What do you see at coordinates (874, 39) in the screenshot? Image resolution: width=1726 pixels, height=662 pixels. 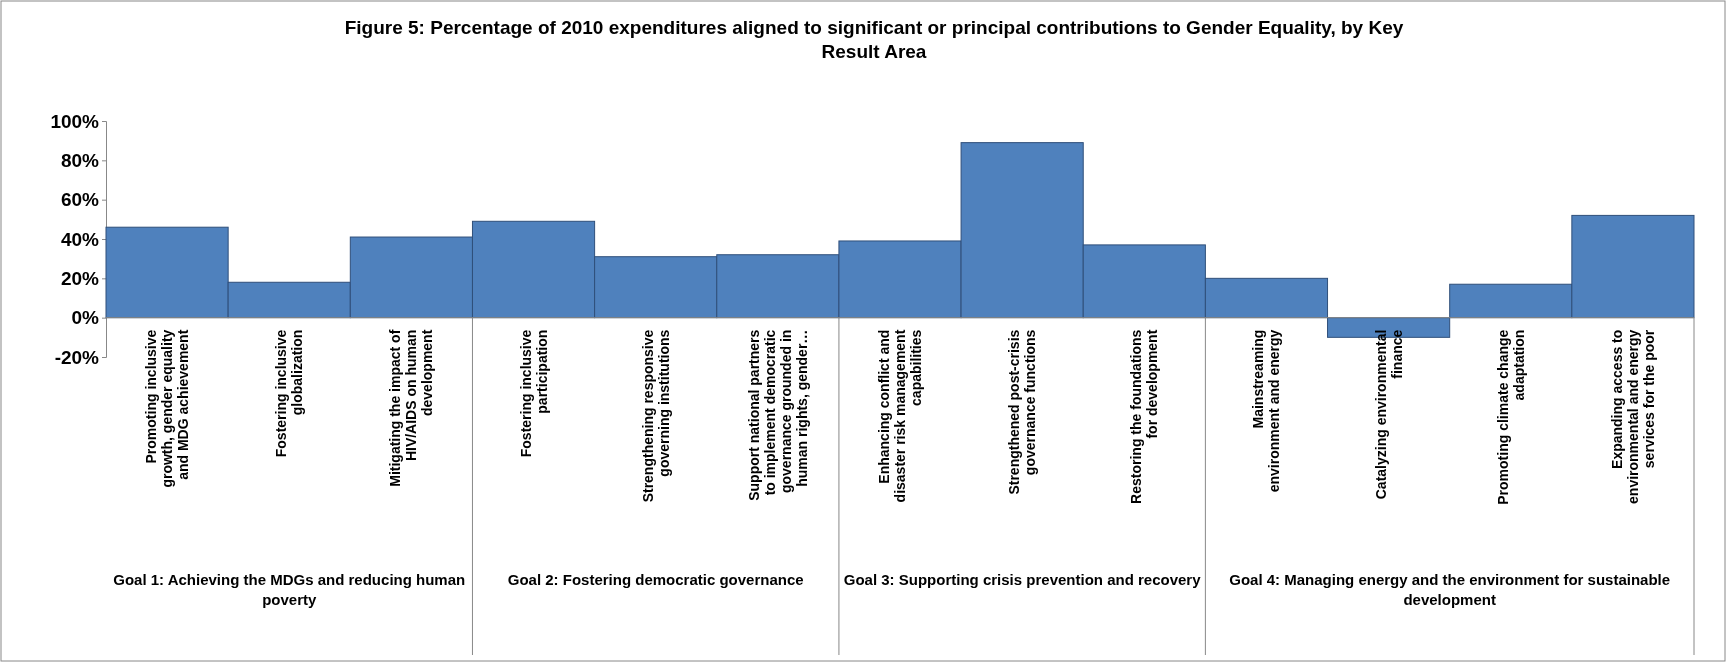 I see `chart-title: Figure 5: Percentage of 2010 expenditures aligned to significant or principal contributions to Gender Equality, by Key Result Area` at bounding box center [874, 39].